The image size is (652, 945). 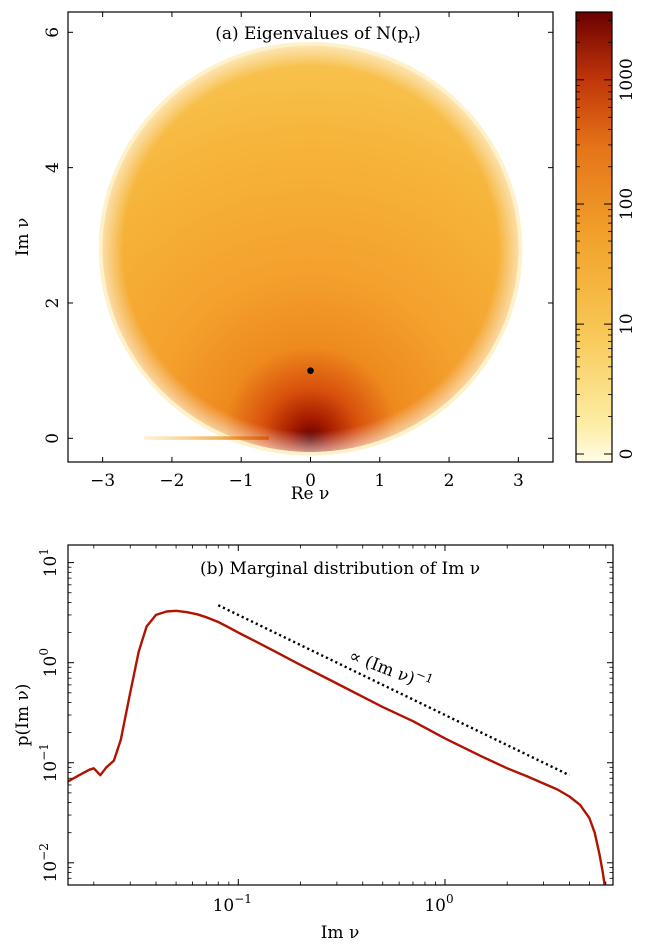 What do you see at coordinates (518, 481) in the screenshot?
I see `heatmap-x-tick-label: 3` at bounding box center [518, 481].